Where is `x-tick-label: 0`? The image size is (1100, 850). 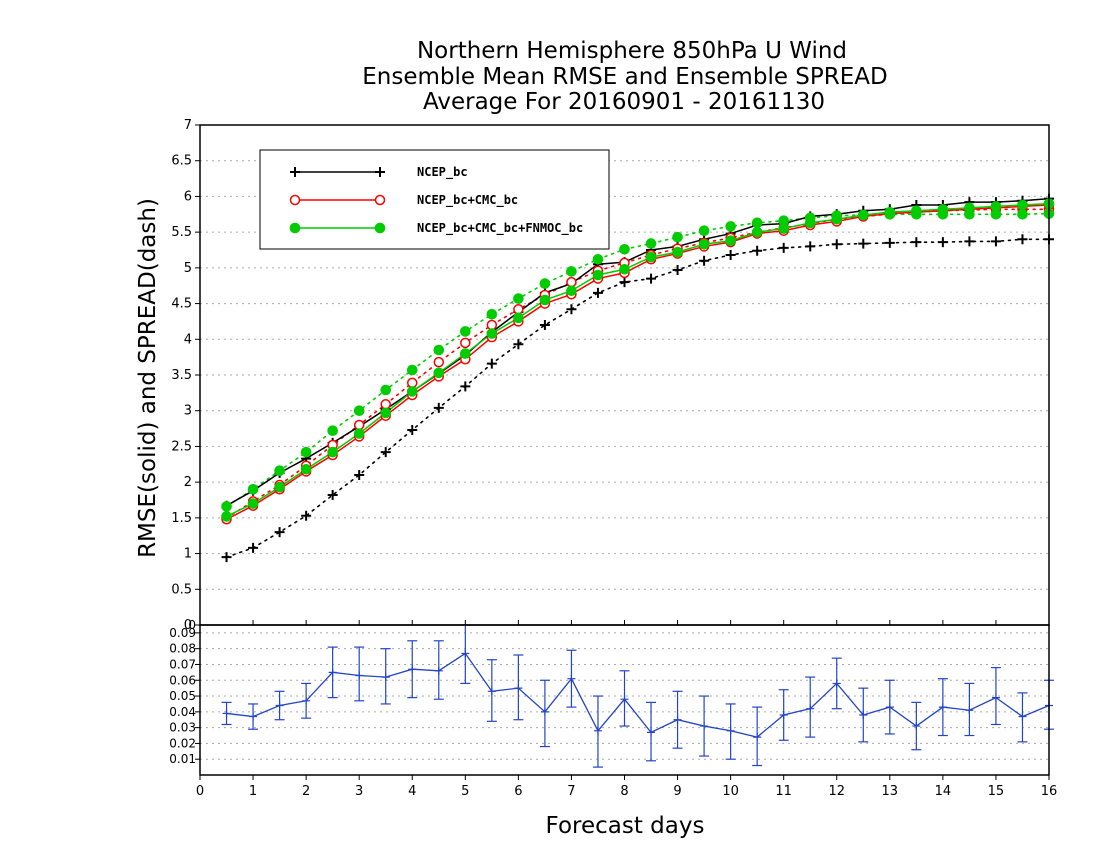
x-tick-label: 0 is located at coordinates (200, 791).